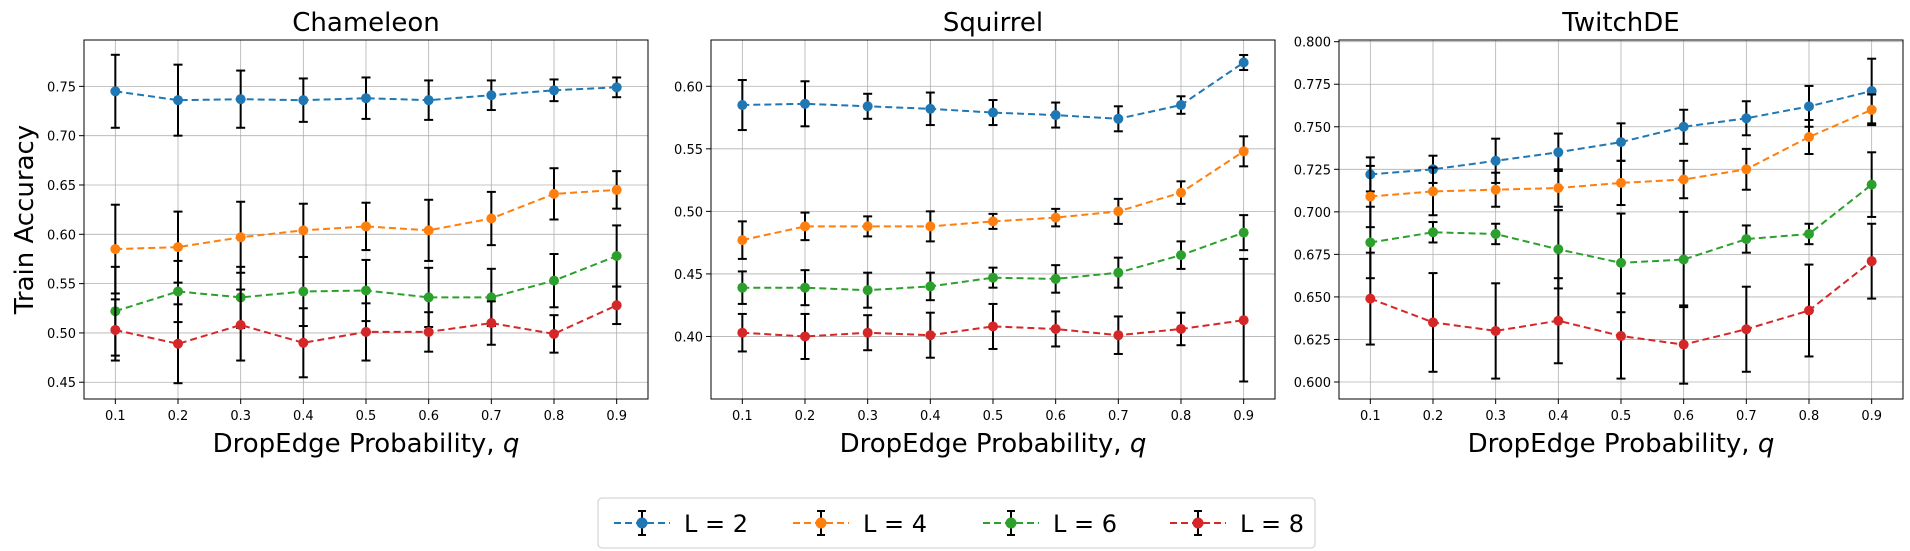 This screenshot has height=551, width=1910. What do you see at coordinates (1050, 524) in the screenshot?
I see `legend-entry-3: L = 6` at bounding box center [1050, 524].